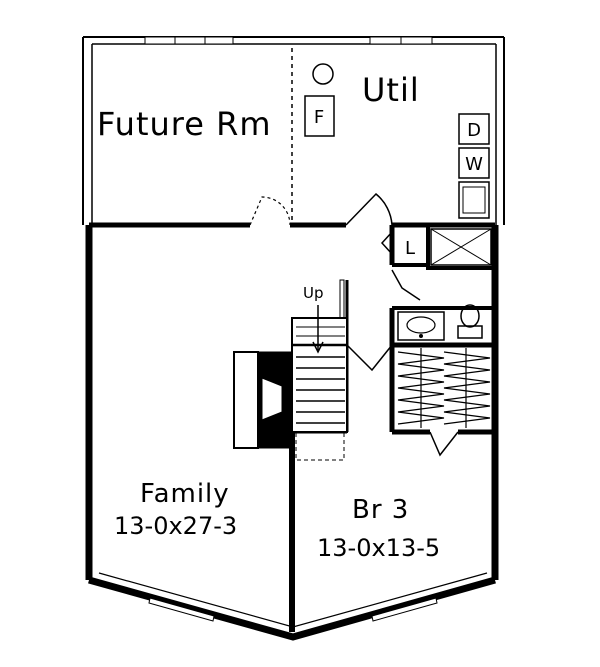 This screenshot has width=600, height=667. I want to click on stairs, so click(319, 383).